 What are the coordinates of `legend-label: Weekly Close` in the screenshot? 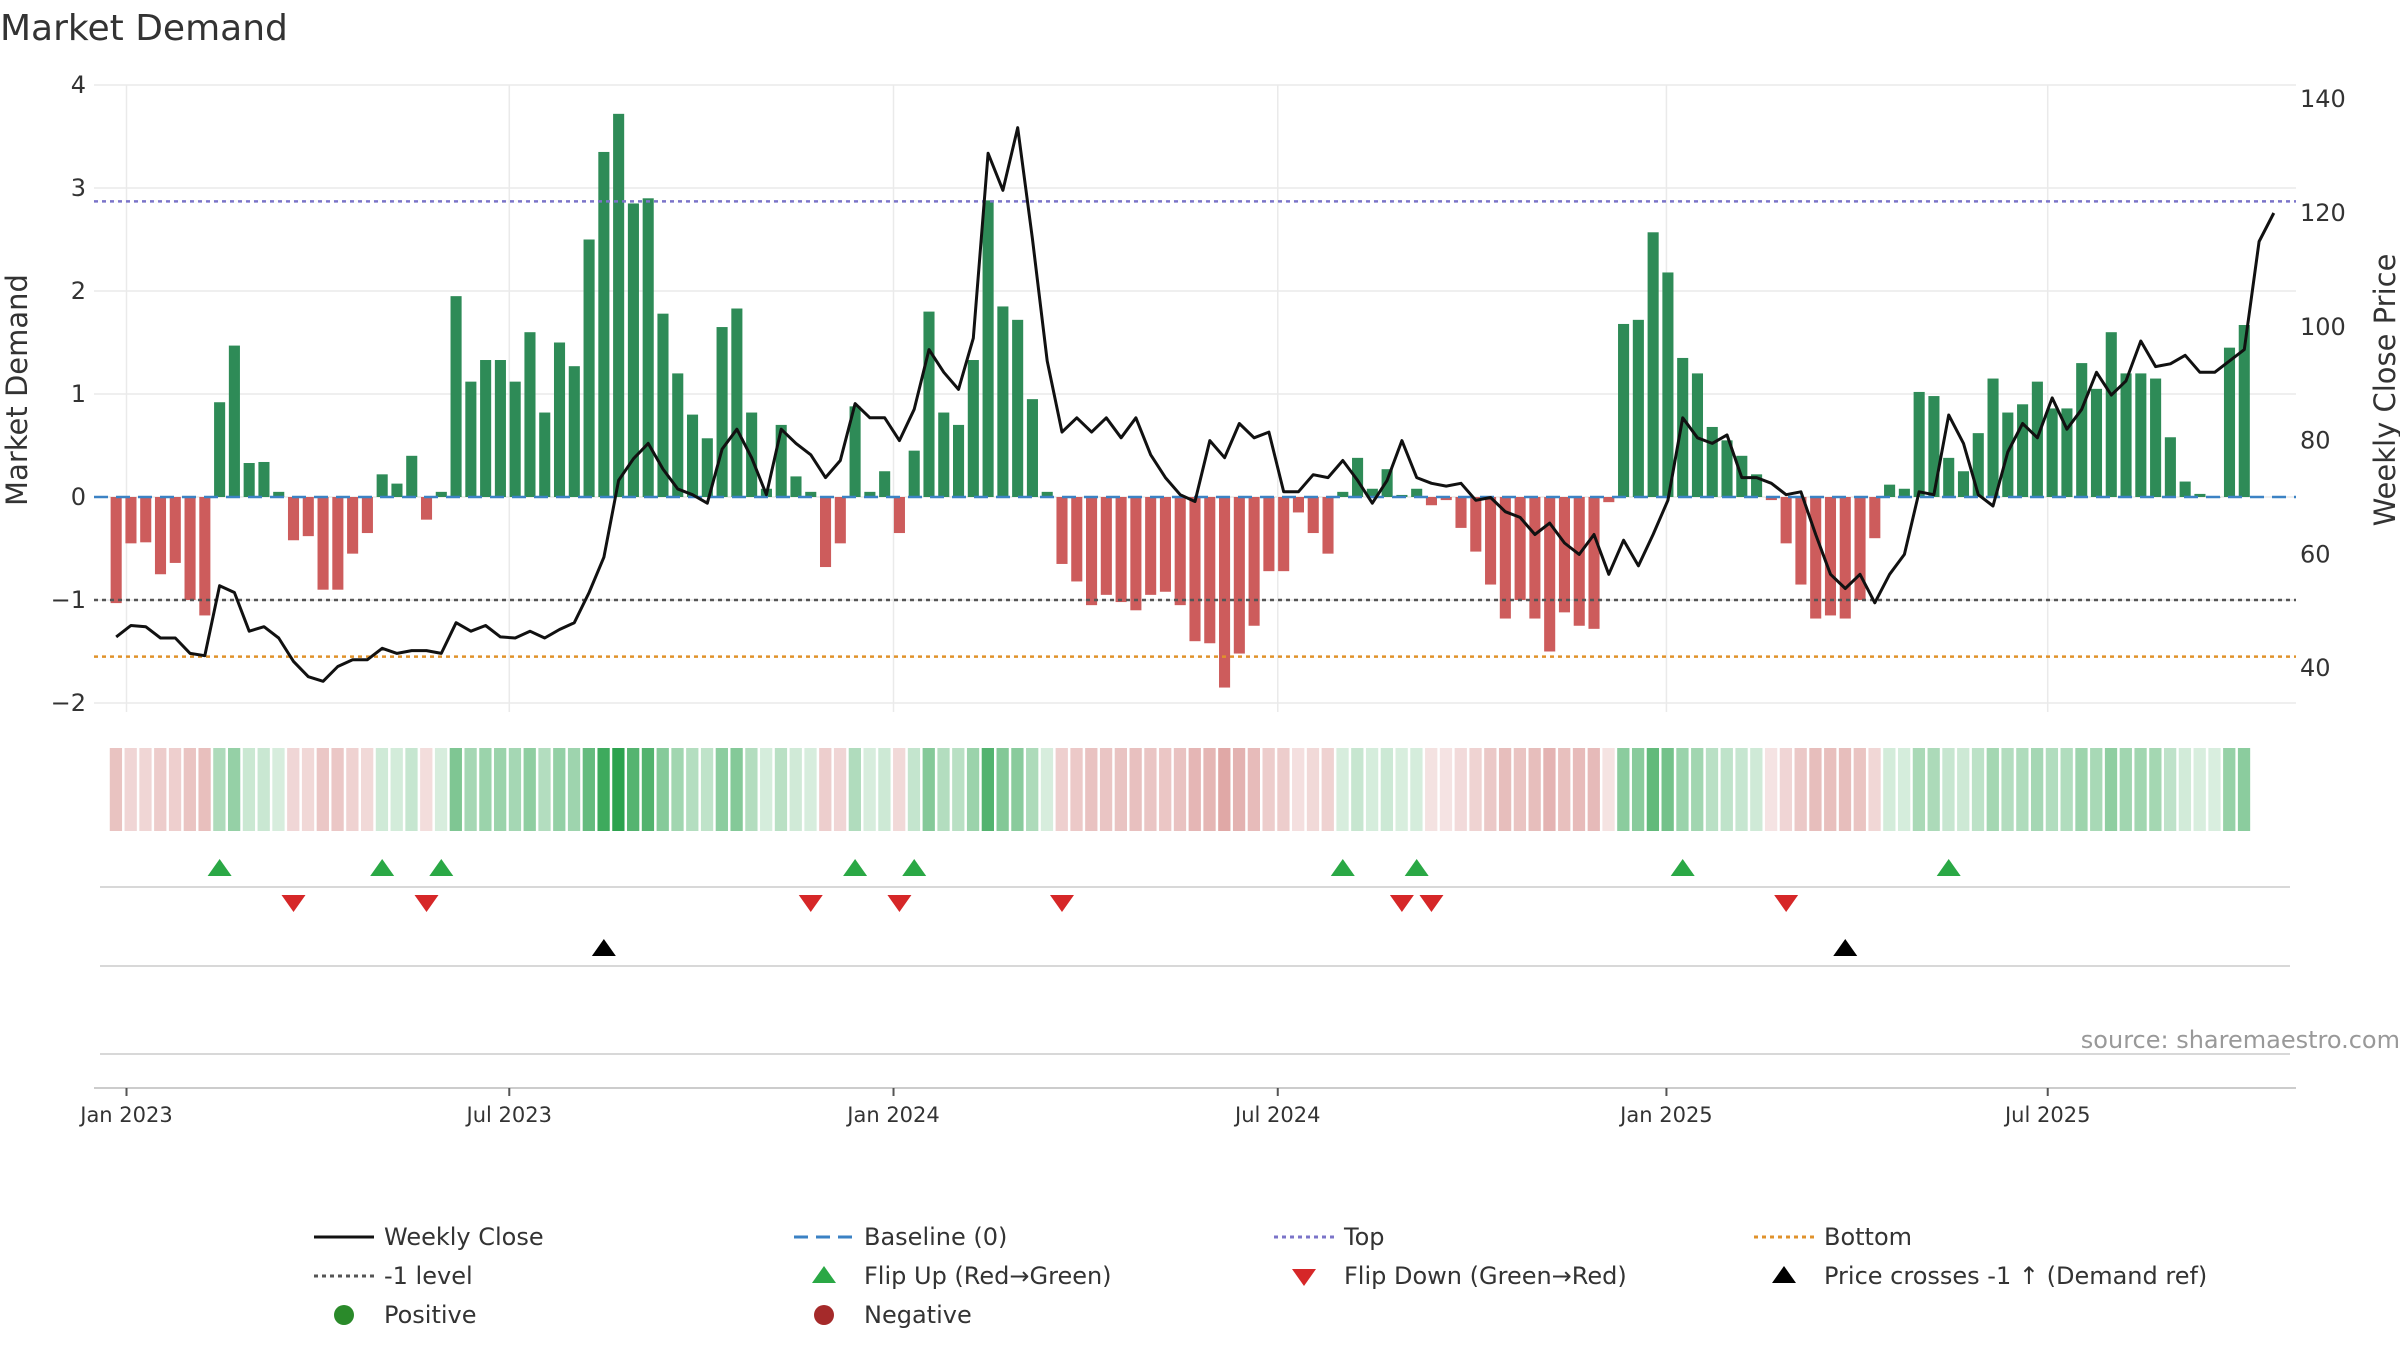 It's located at (464, 1237).